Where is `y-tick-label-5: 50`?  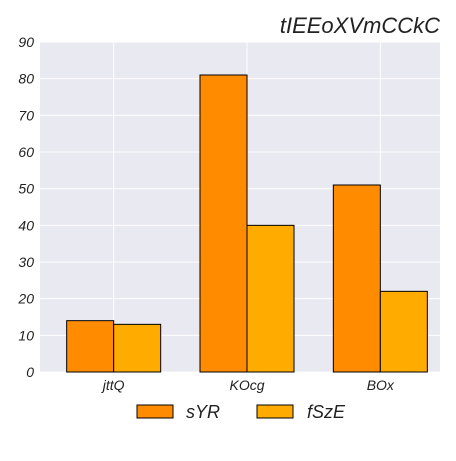
y-tick-label-5: 50 is located at coordinates (26, 189).